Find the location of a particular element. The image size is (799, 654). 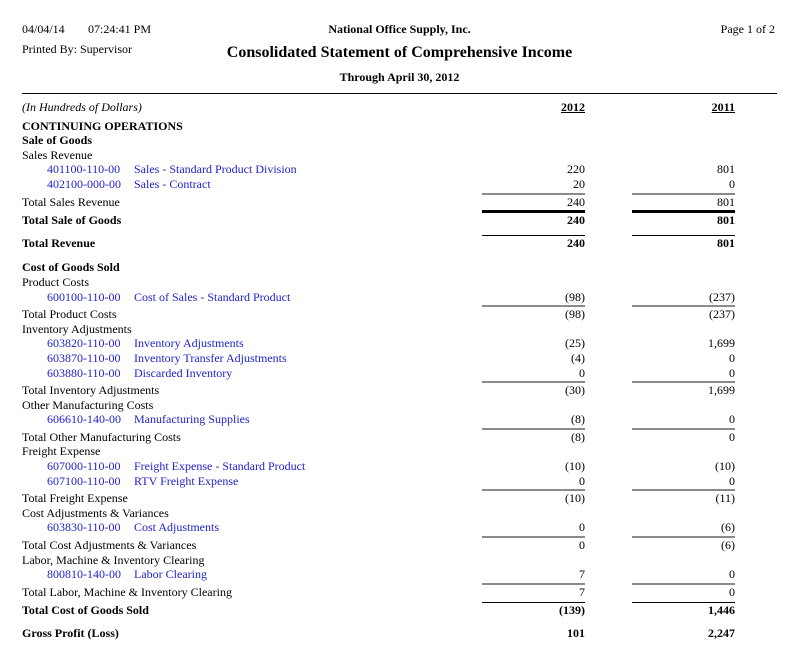

account-description-link: Discarded Inventory is located at coordinates (183, 372).